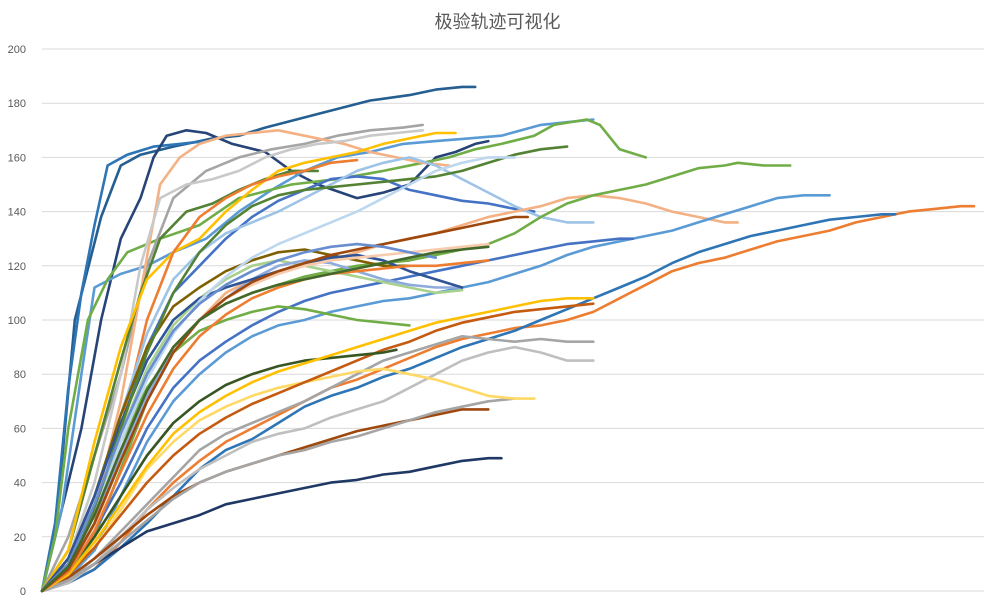 The height and width of the screenshot is (602, 995). What do you see at coordinates (20, 375) in the screenshot?
I see `y-tick-label: 80` at bounding box center [20, 375].